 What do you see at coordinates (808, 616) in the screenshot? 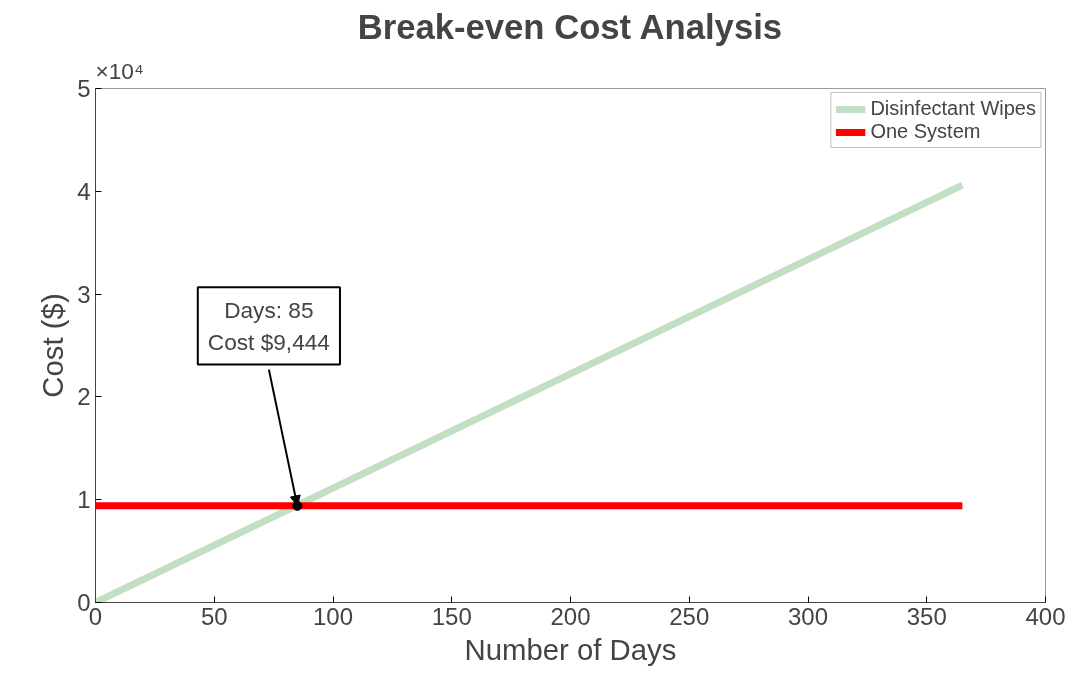
I see `x-tick-label: 300` at bounding box center [808, 616].